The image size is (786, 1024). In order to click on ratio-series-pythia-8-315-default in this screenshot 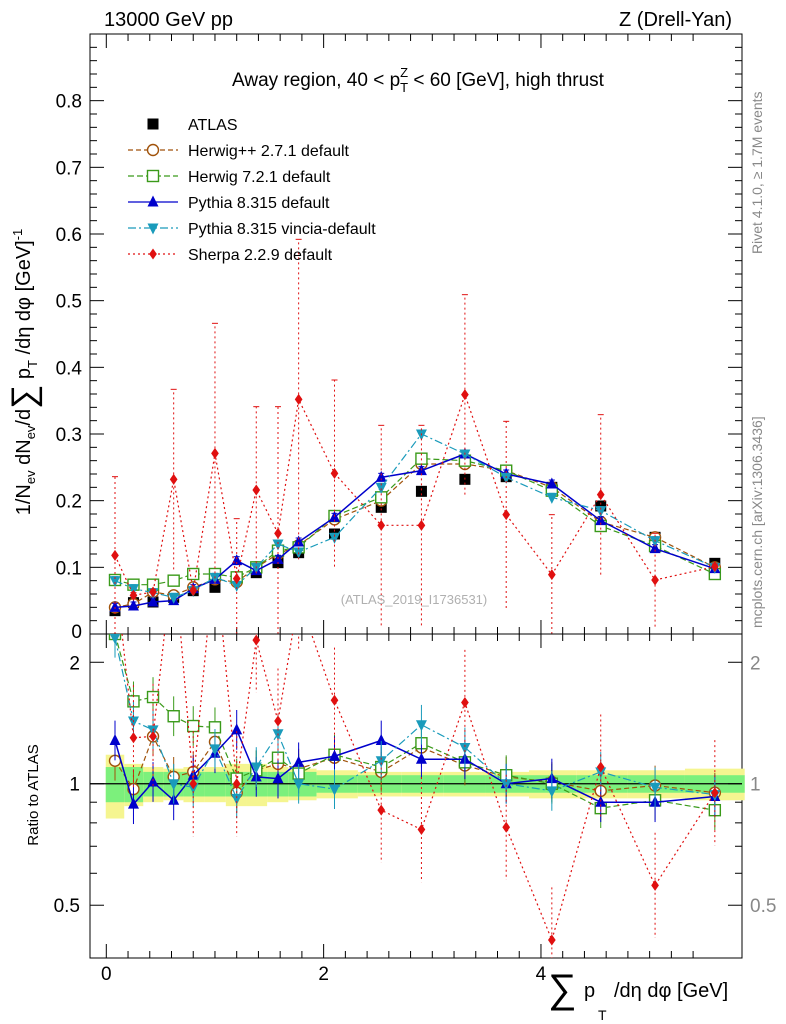, I will do `click(415, 767)`.